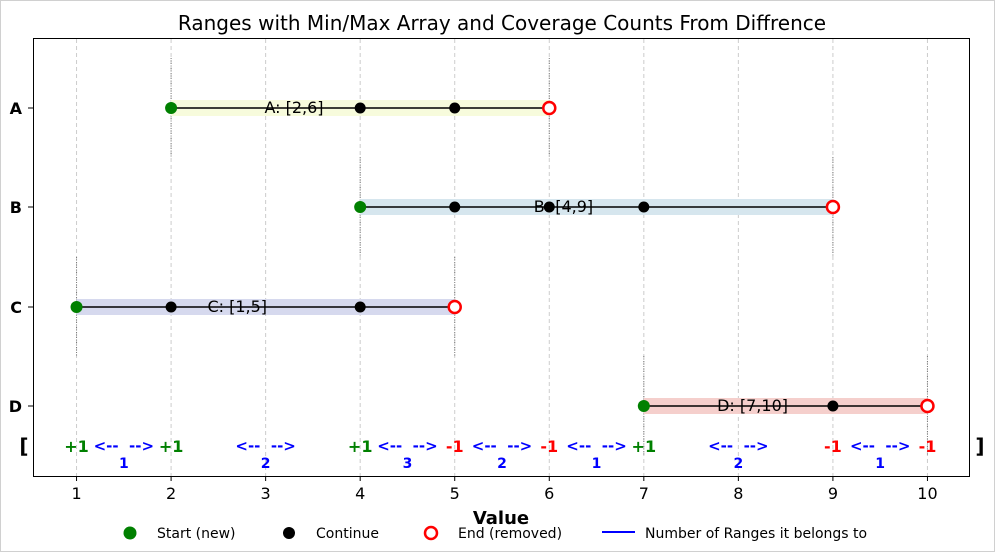 The height and width of the screenshot is (552, 995). I want to click on x-tick-label: 5, so click(455, 493).